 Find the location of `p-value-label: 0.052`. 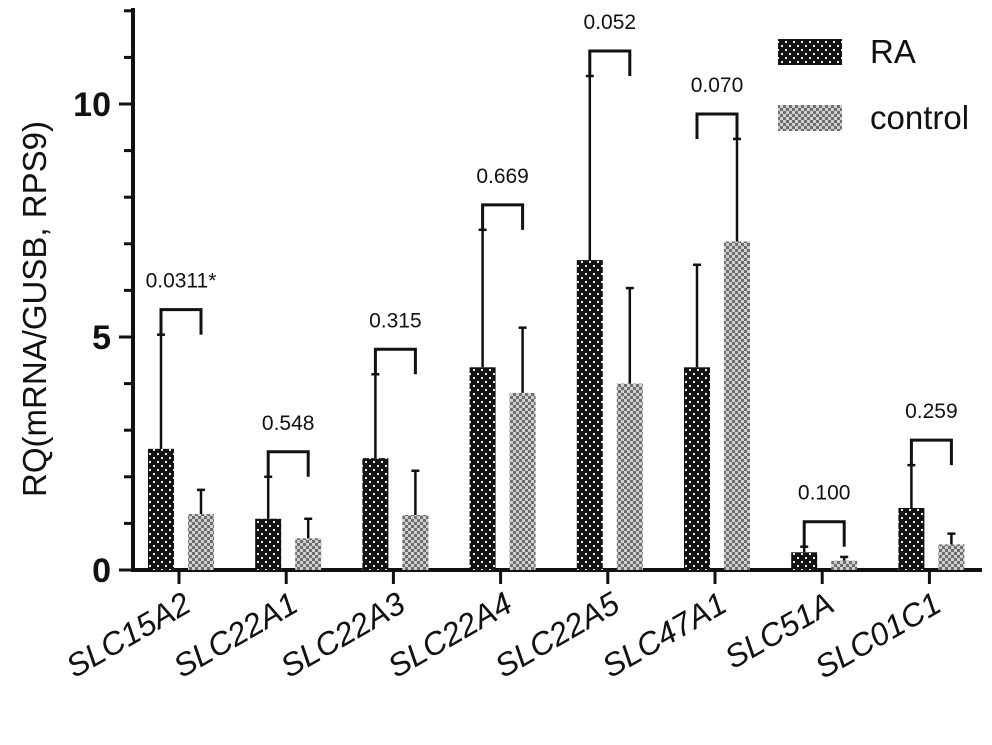

p-value-label: 0.052 is located at coordinates (610, 22).